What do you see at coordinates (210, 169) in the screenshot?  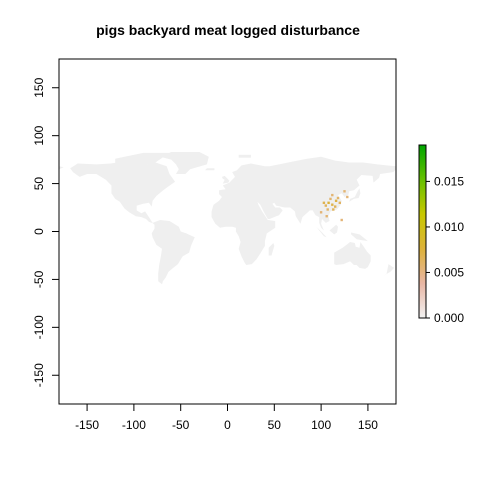 I see `landmass-iceland` at bounding box center [210, 169].